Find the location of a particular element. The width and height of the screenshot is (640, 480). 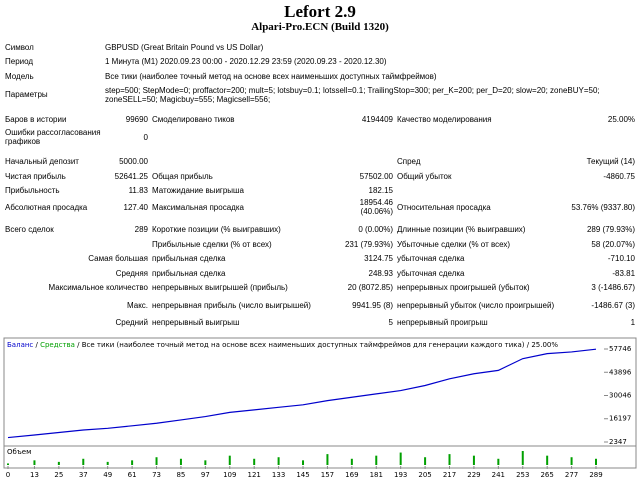

label: непрерывная прибыль (число выигрышей) is located at coordinates (231, 305).